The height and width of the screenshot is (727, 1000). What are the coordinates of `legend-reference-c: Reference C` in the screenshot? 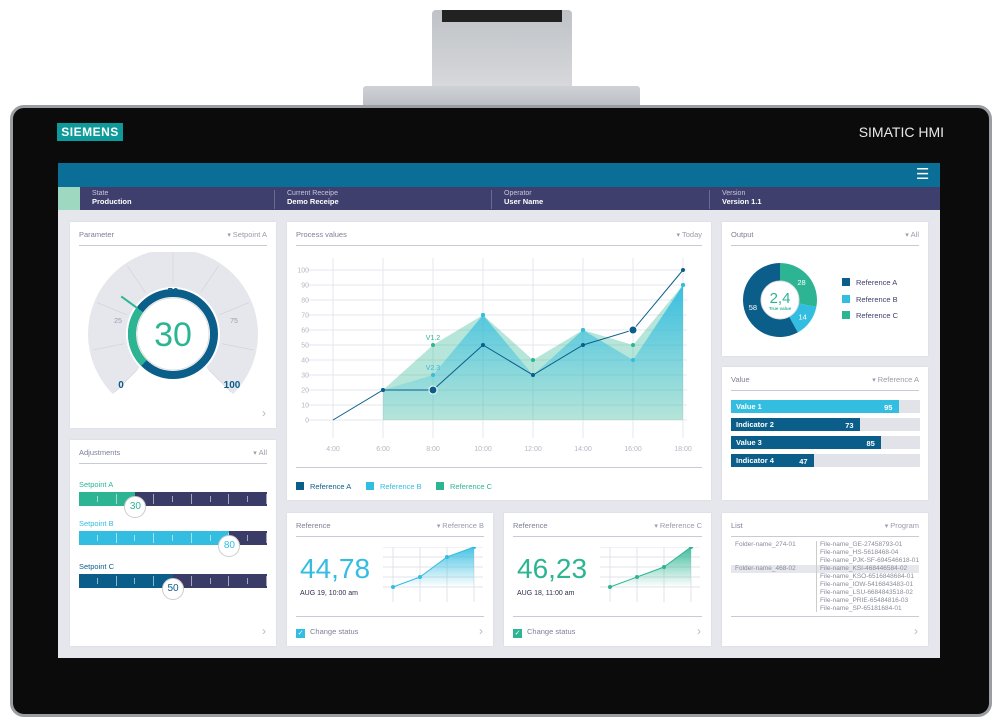 It's located at (464, 486).